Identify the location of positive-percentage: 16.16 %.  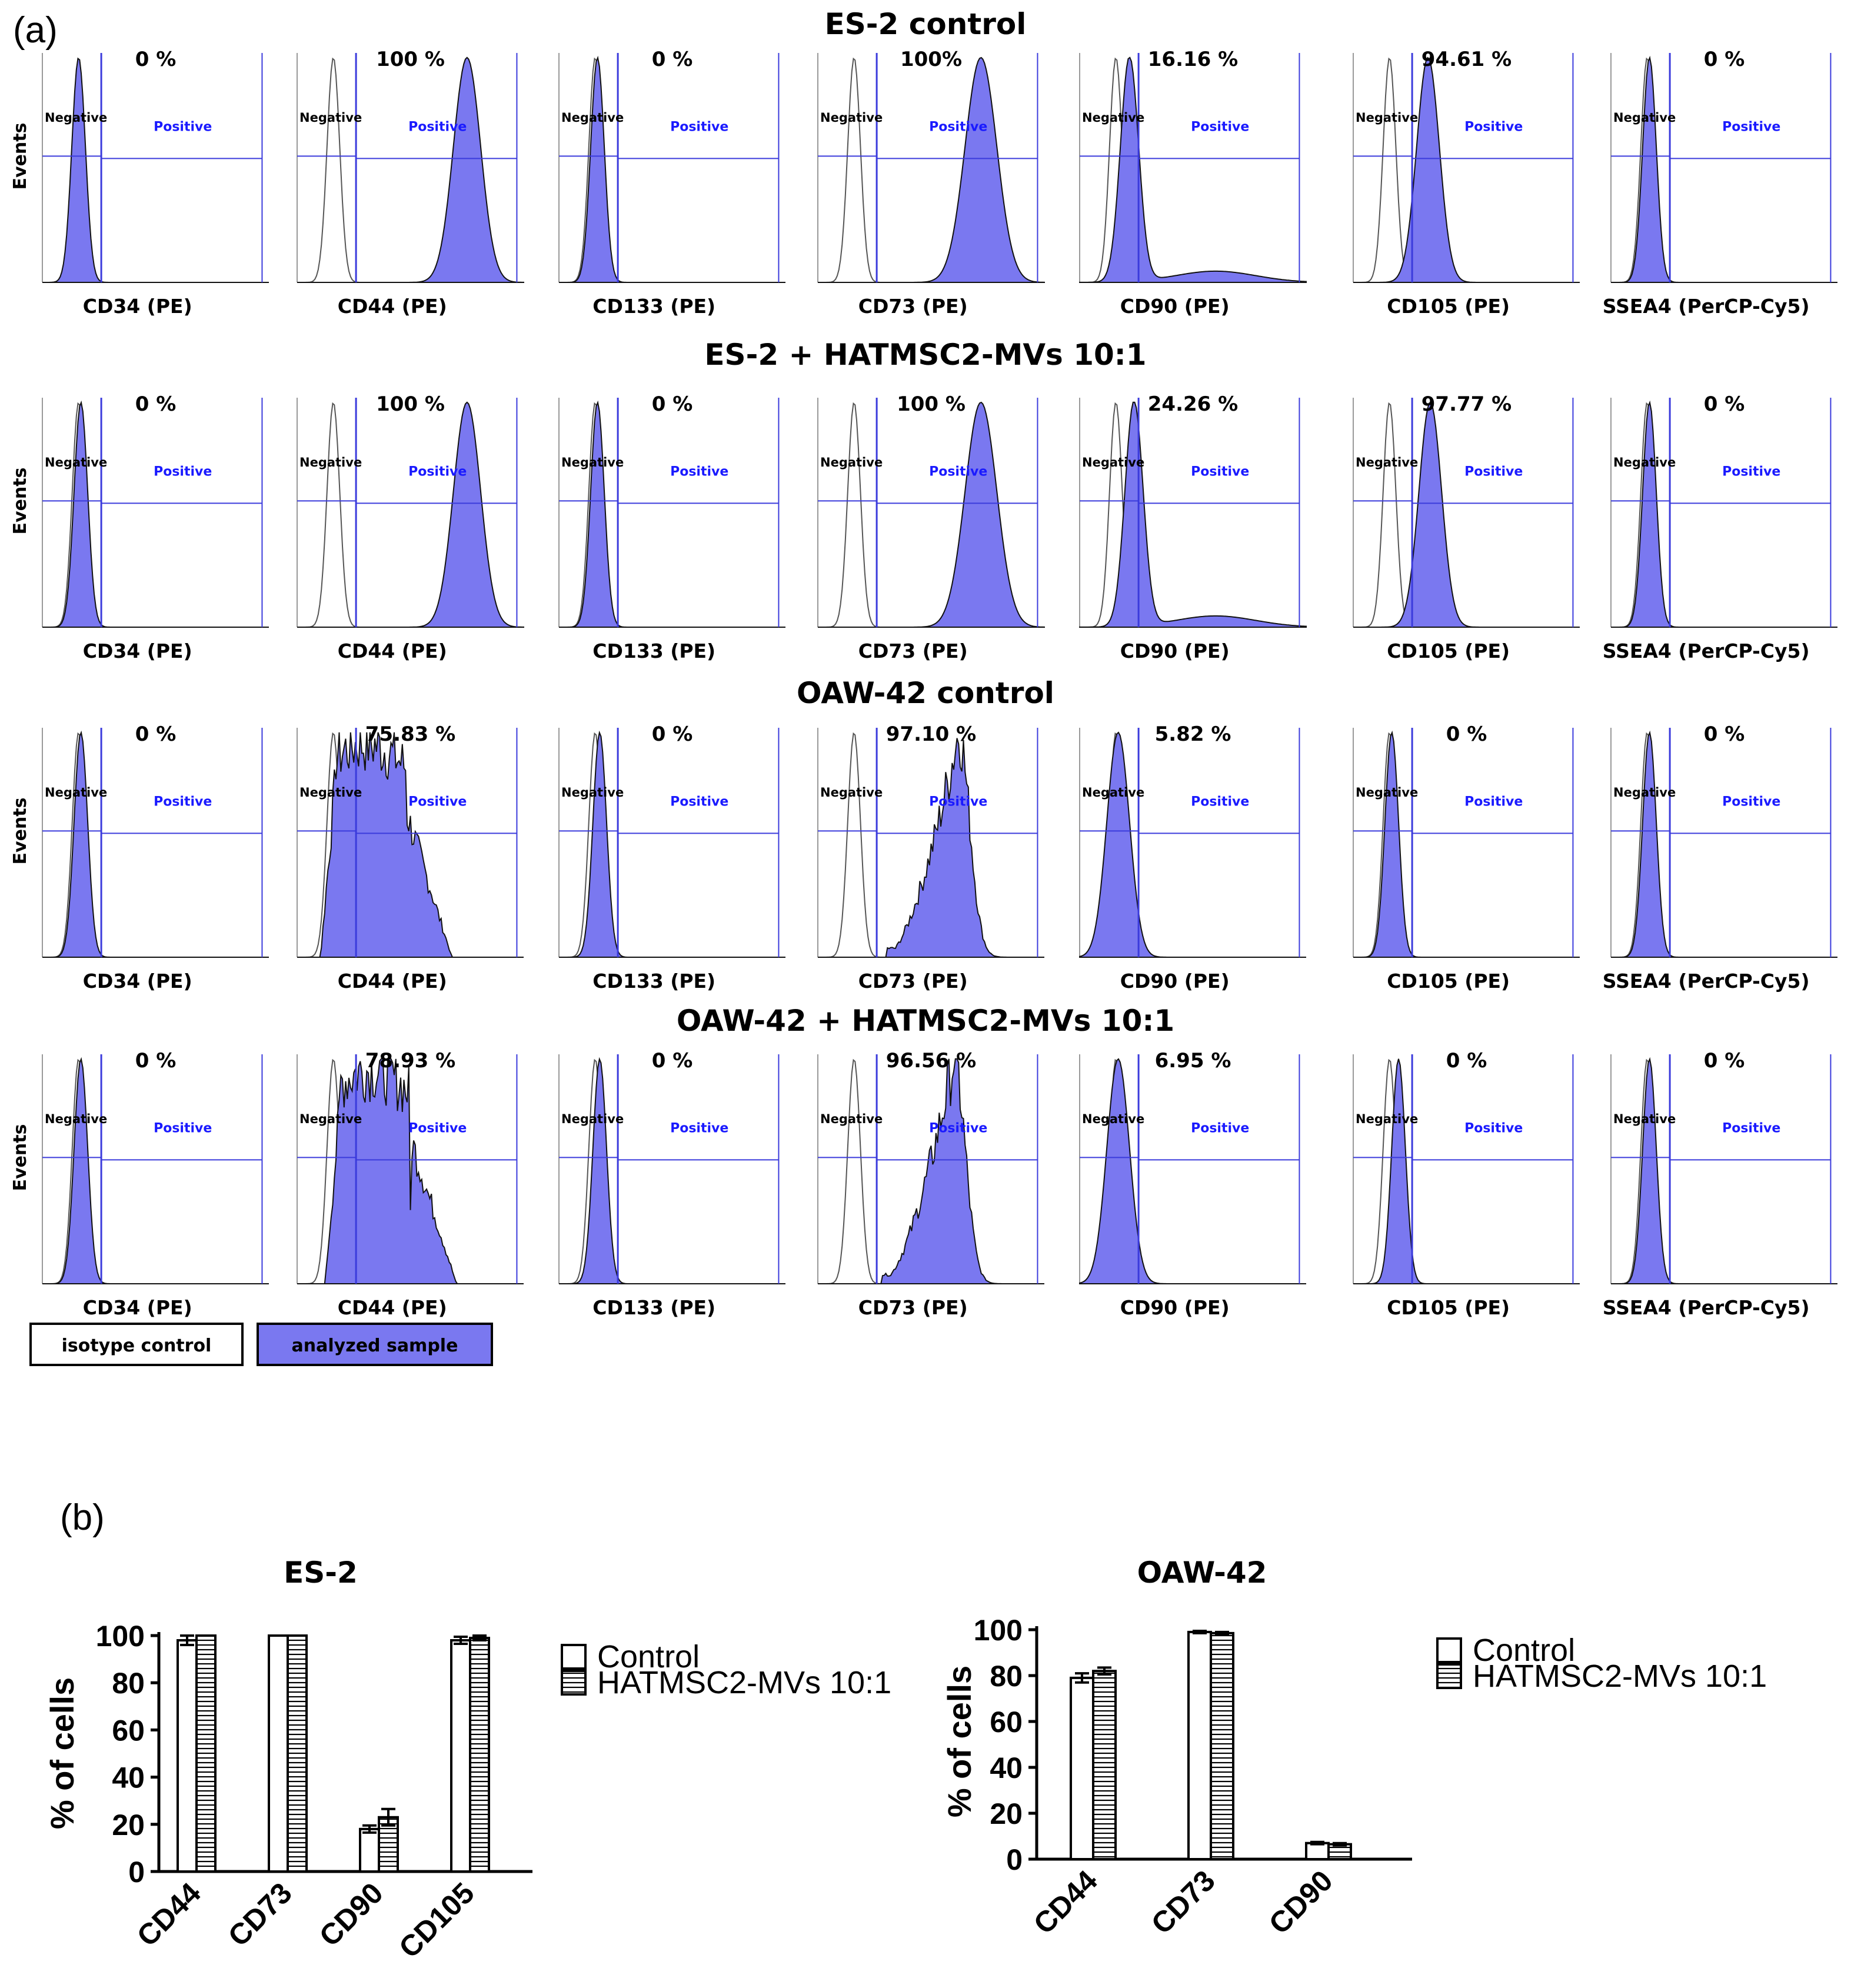
(1193, 59).